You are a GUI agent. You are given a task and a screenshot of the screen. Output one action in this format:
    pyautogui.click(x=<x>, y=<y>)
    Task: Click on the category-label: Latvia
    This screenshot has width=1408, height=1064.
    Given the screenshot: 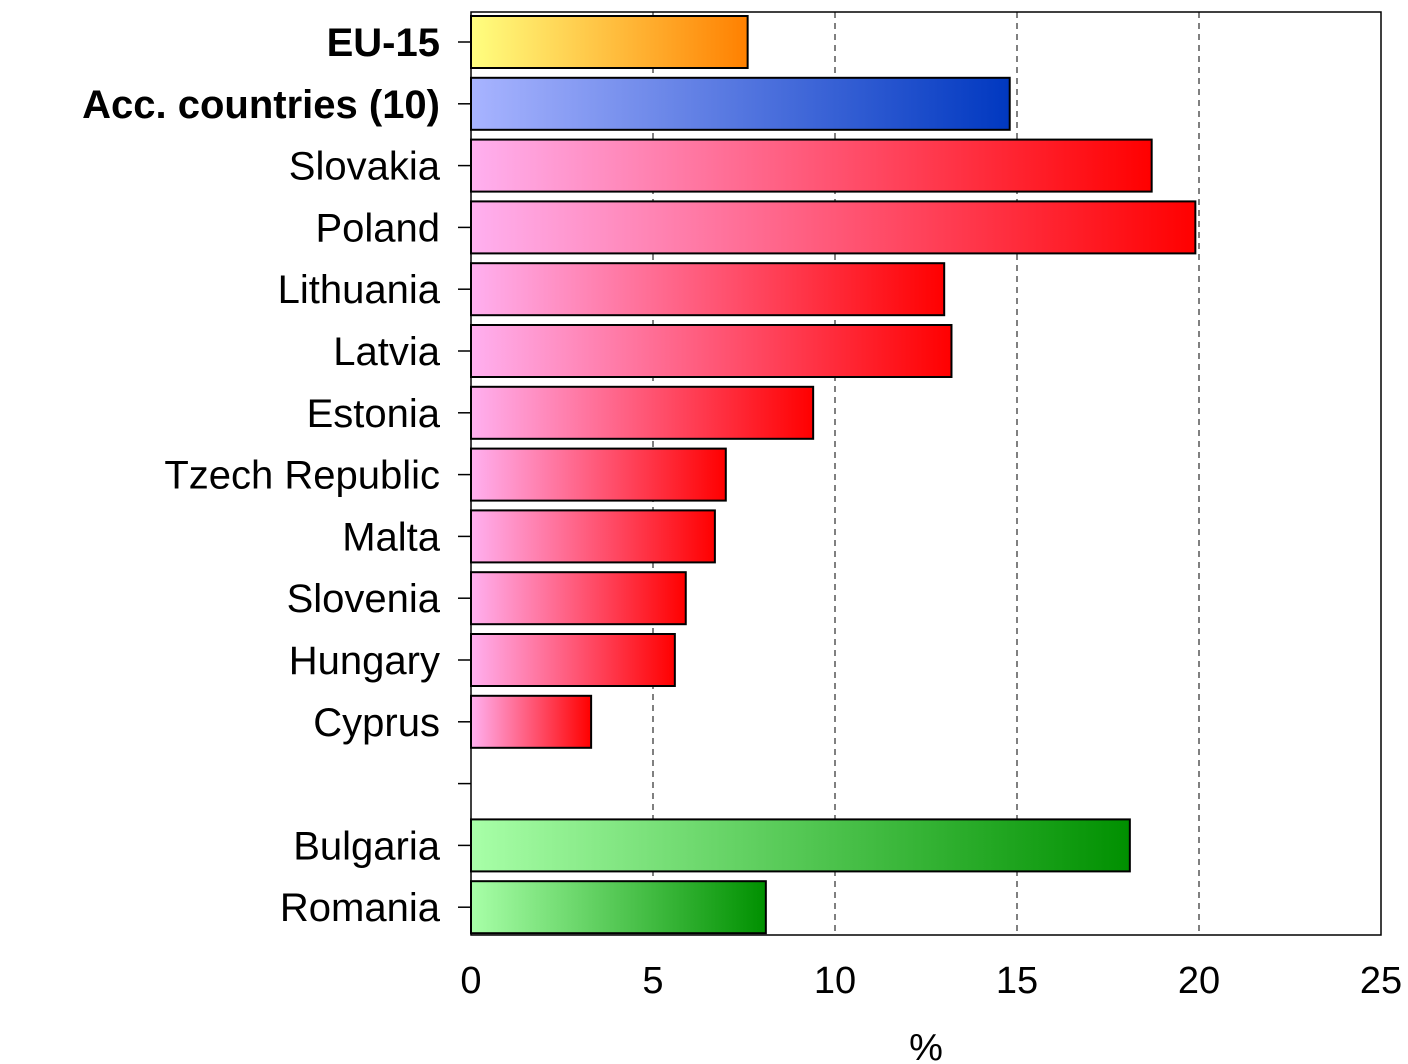 What is the action you would take?
    pyautogui.click(x=386, y=352)
    